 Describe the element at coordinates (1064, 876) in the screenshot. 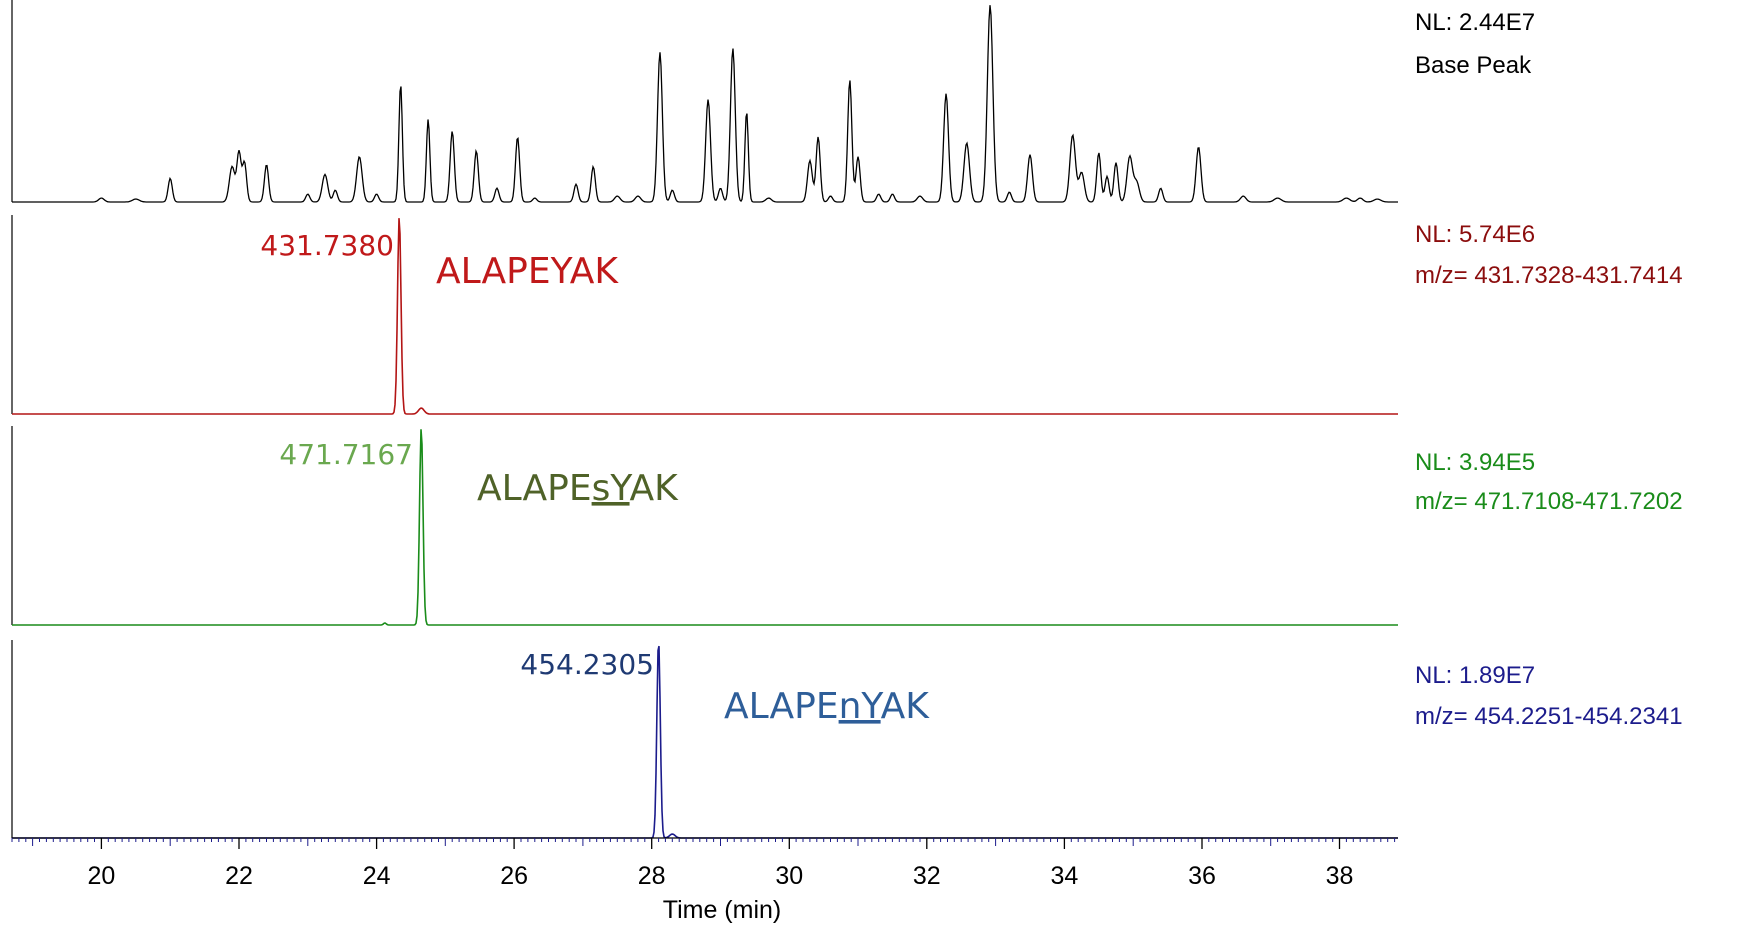

I see `x-tick-label: 34` at that location.